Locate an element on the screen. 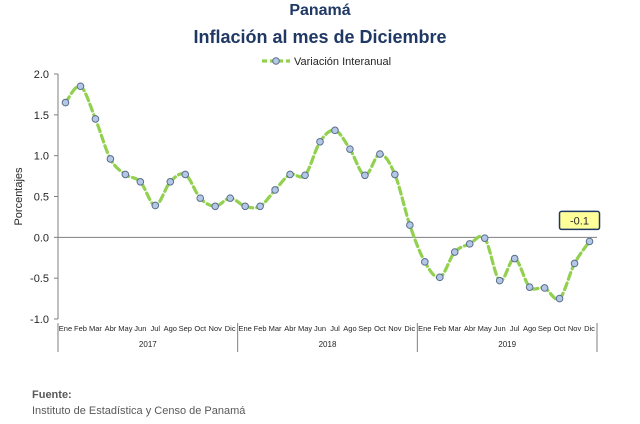  callout-label: -0.1 is located at coordinates (579, 221).